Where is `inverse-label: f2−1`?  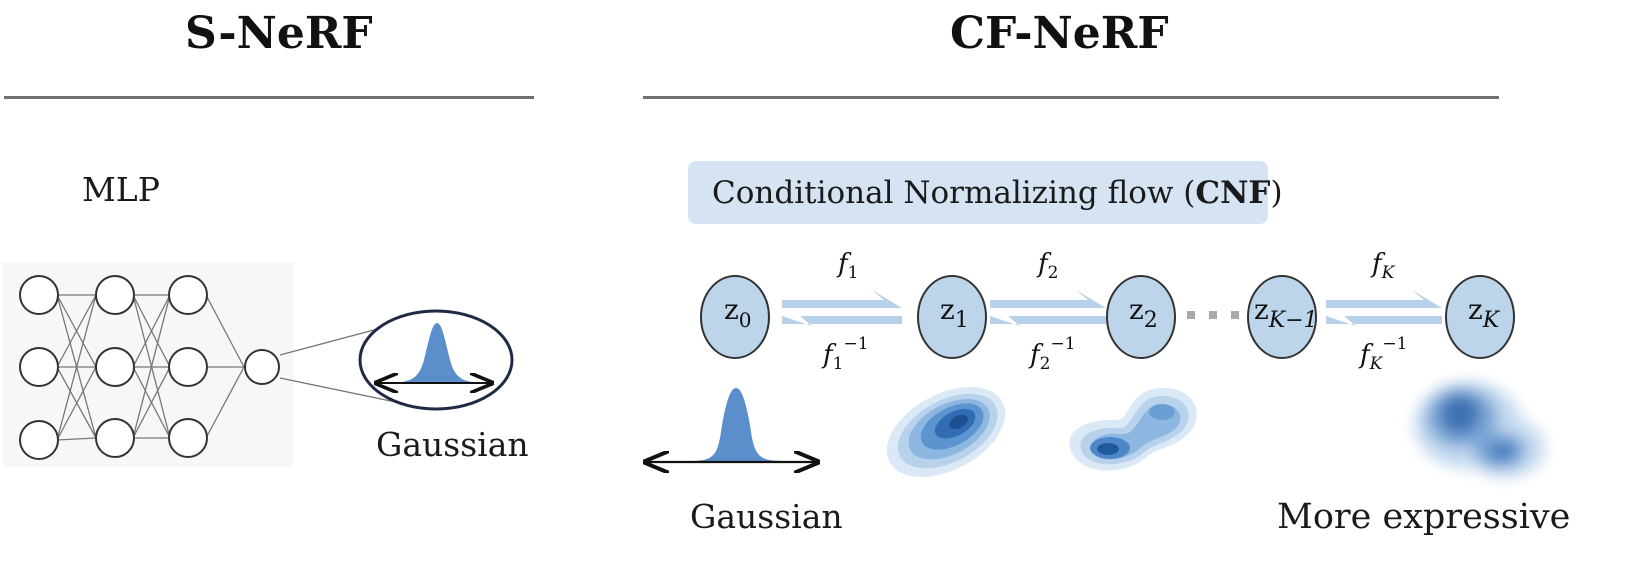 inverse-label: f2−1 is located at coordinates (1052, 354).